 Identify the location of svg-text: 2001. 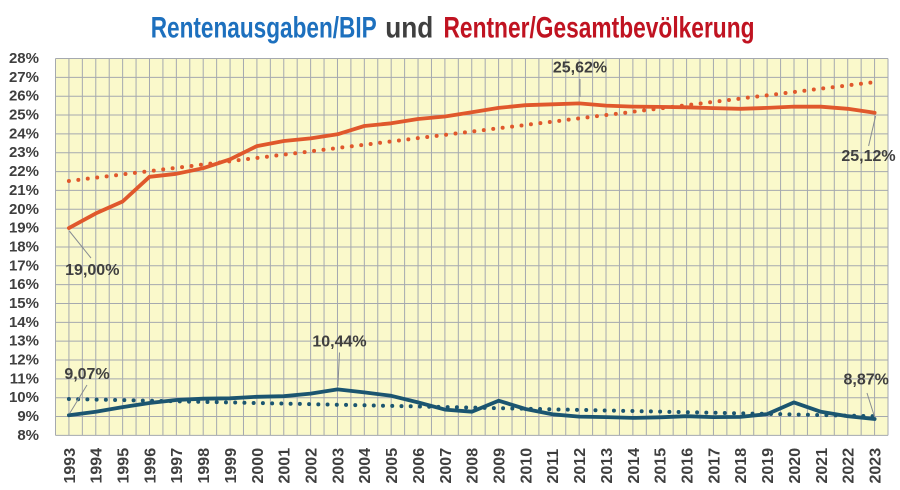
(285, 466).